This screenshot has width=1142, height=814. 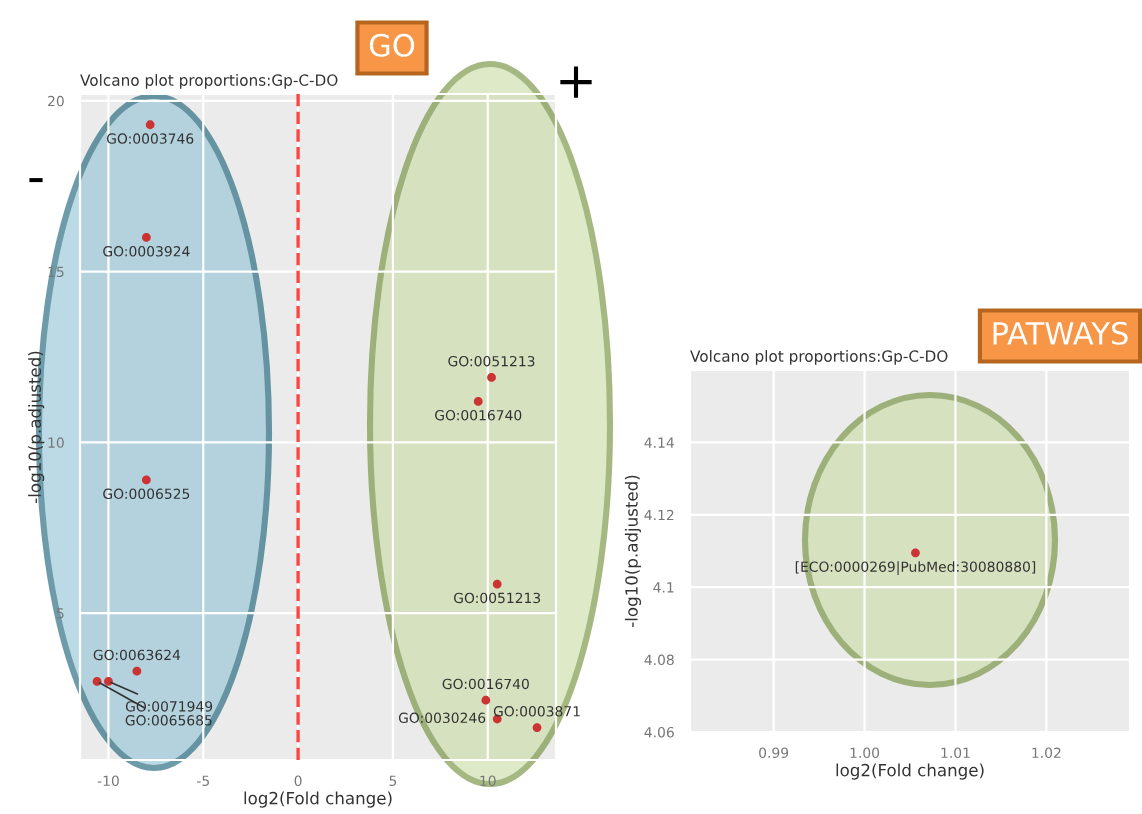 I want to click on text: GO, so click(x=392, y=45).